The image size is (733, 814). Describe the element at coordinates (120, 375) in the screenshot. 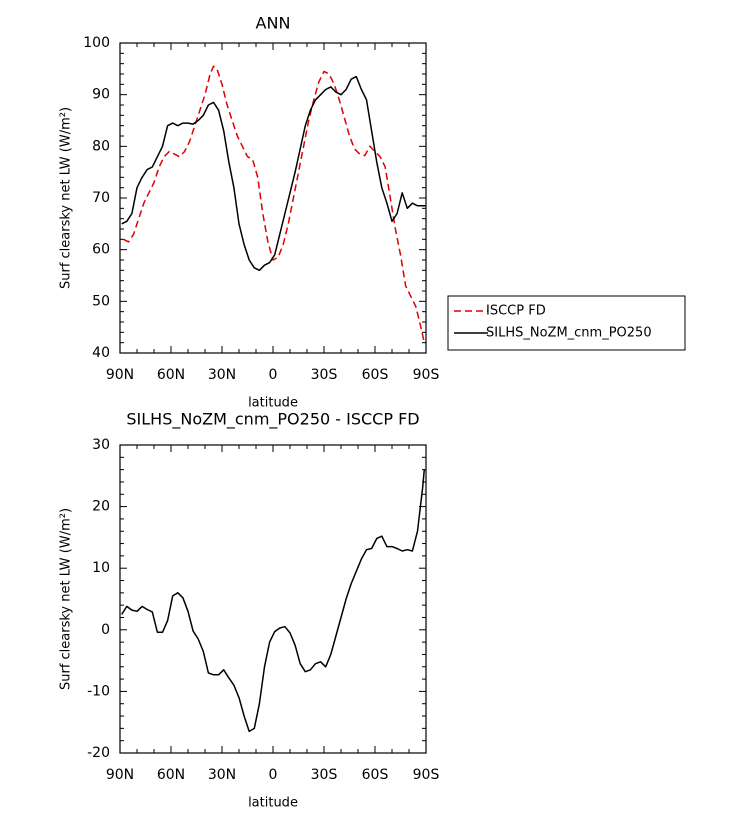

I see `x-tick-label-0: 90N` at that location.